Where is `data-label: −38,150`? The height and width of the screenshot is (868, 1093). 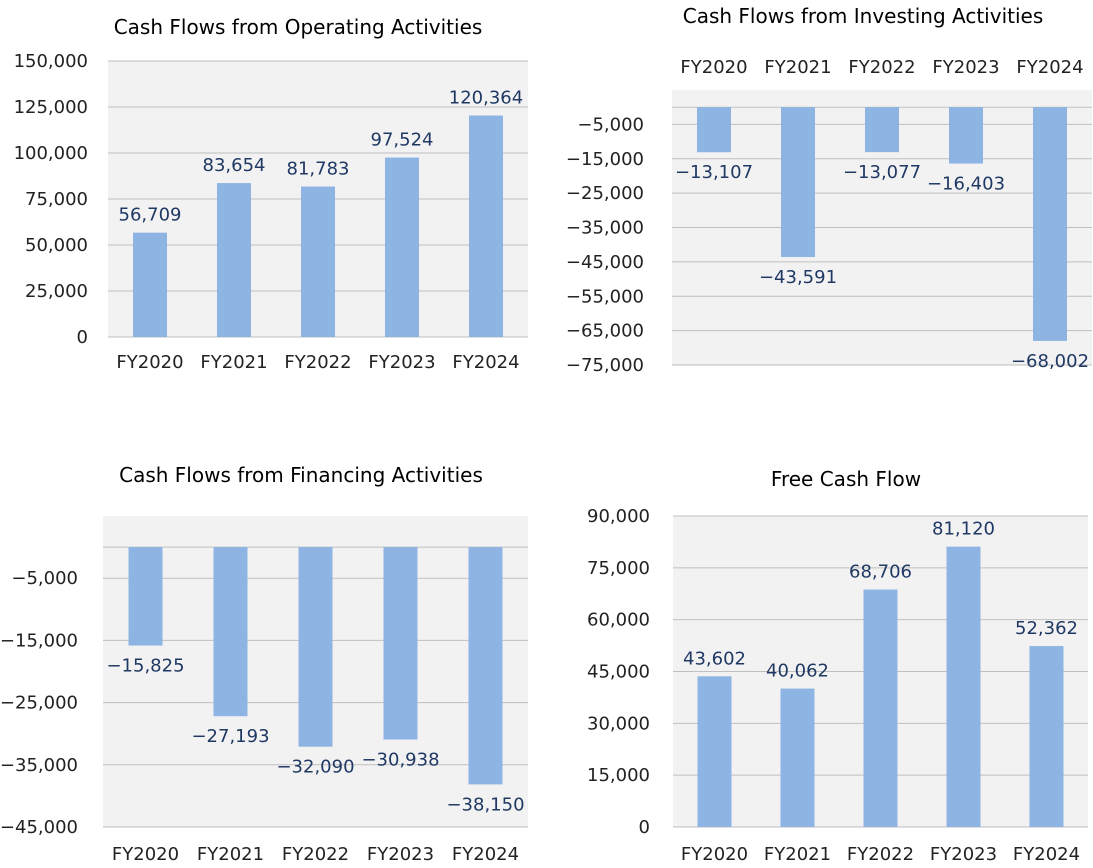
data-label: −38,150 is located at coordinates (485, 804).